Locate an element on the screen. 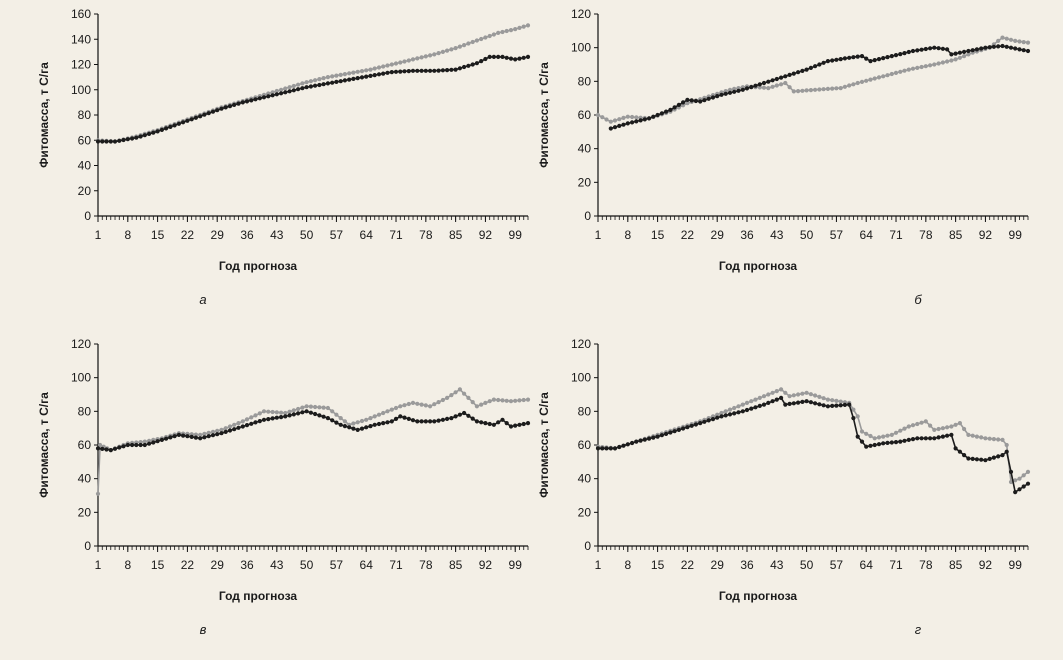 This screenshot has height=660, width=1063. y-axis-title: Фитомасса, т С/га is located at coordinates (544, 115).